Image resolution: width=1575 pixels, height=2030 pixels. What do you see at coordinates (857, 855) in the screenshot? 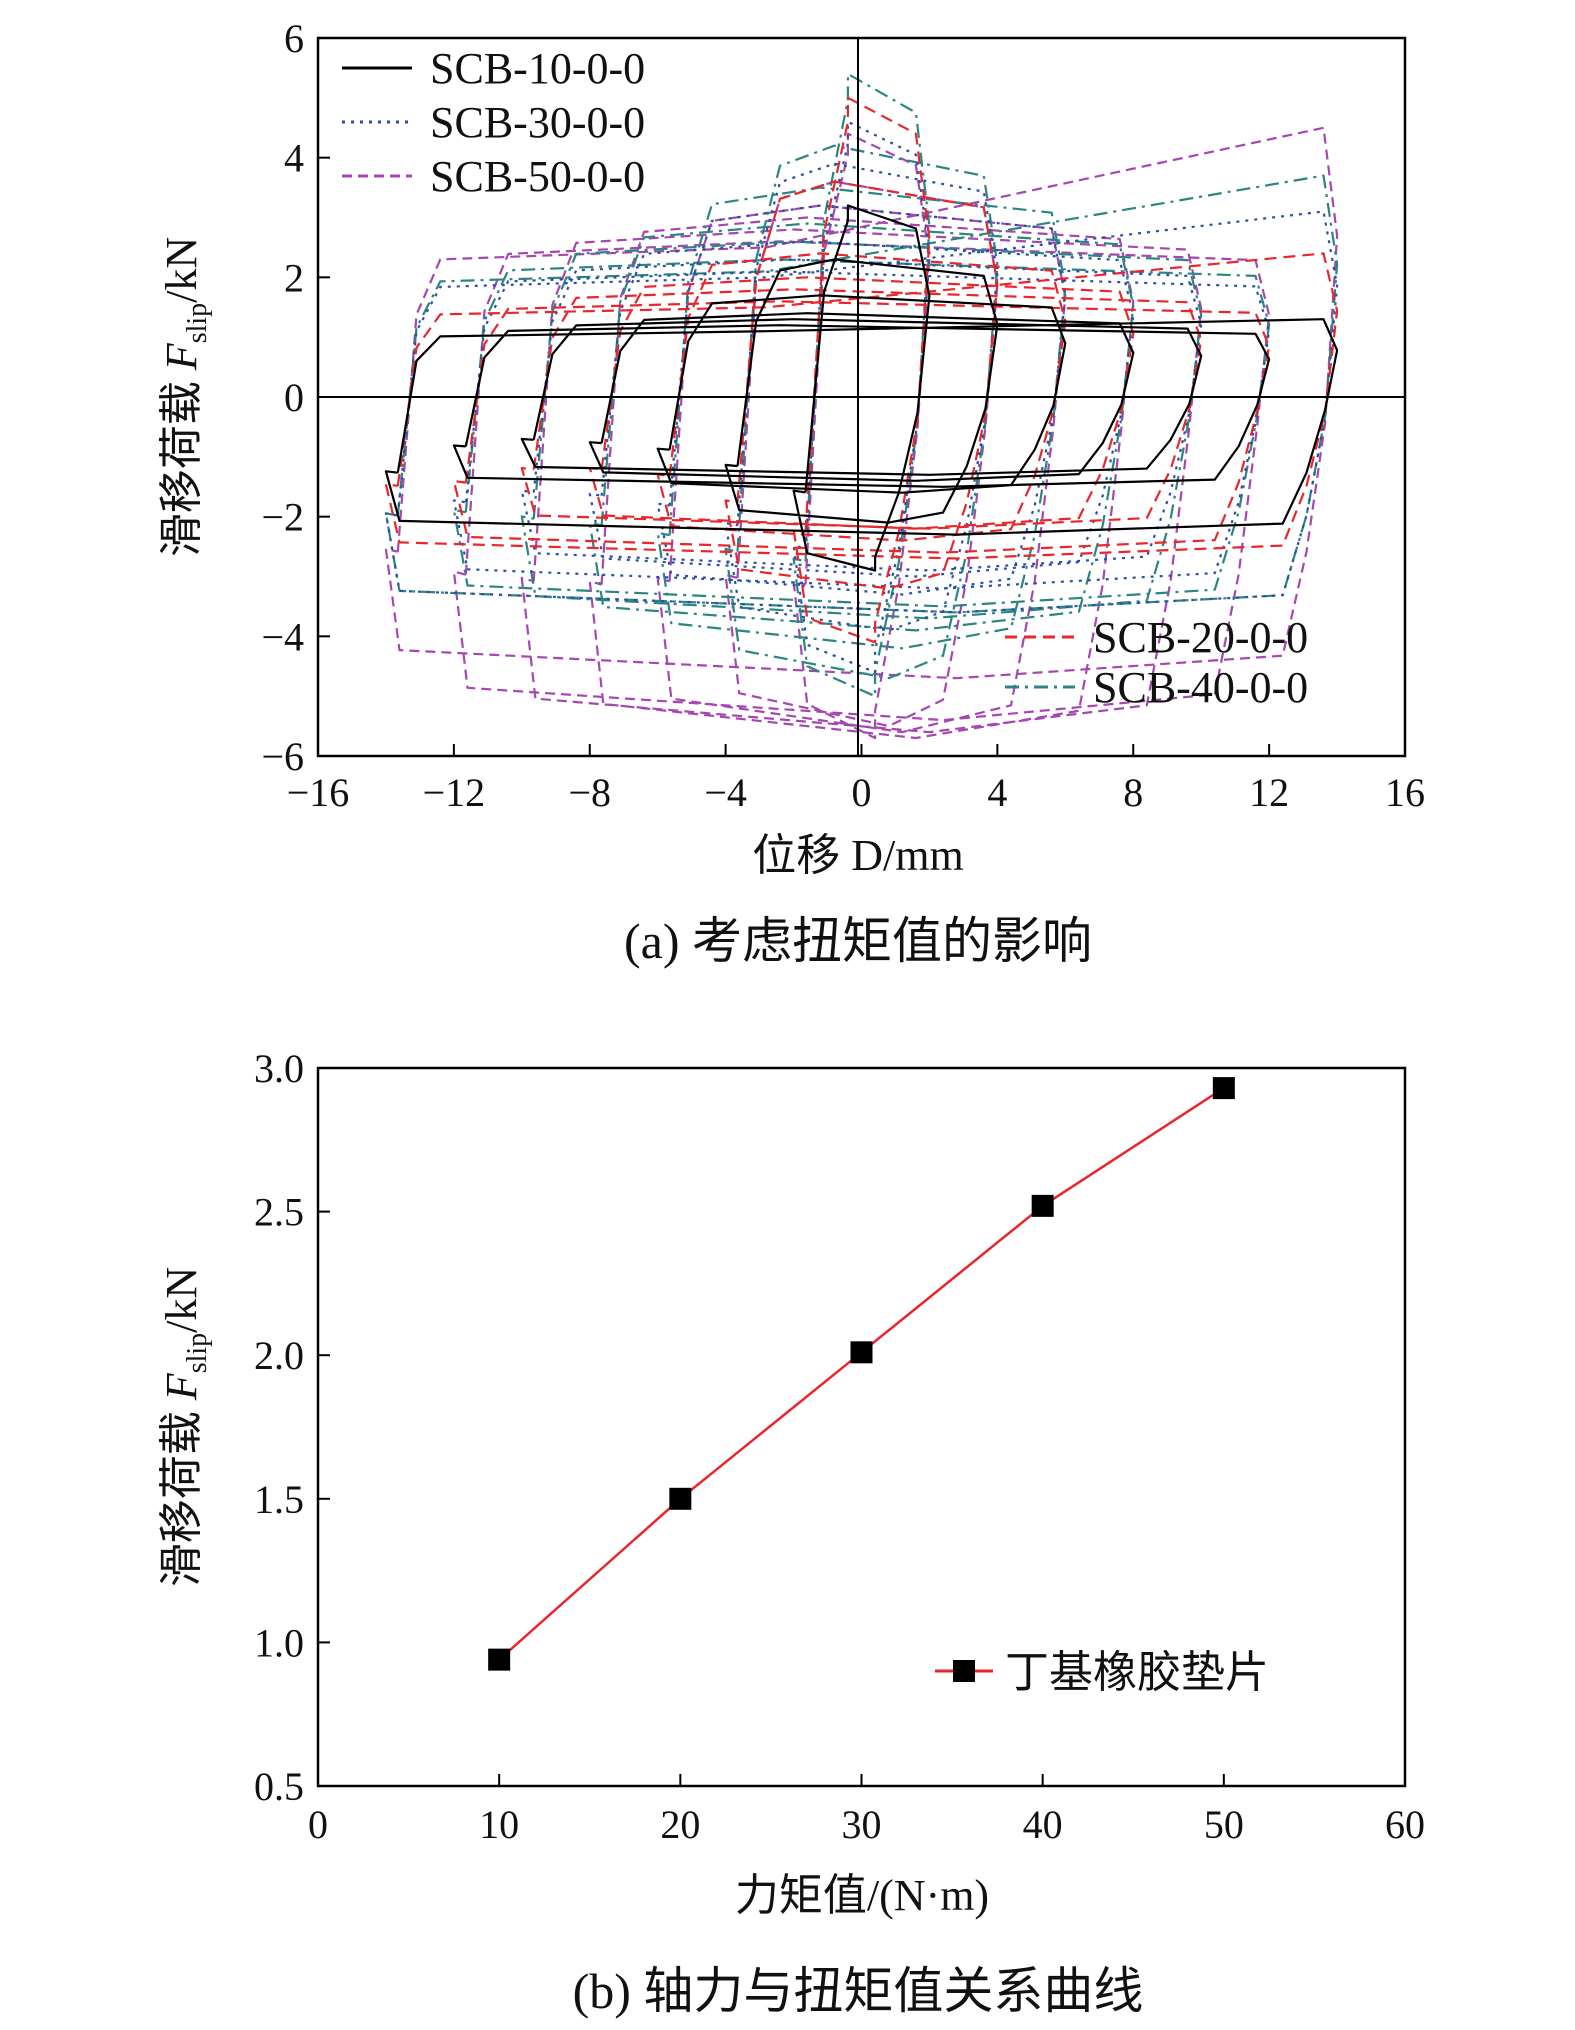
I see `x-axis-label-a: 位移 D/mm` at bounding box center [857, 855].